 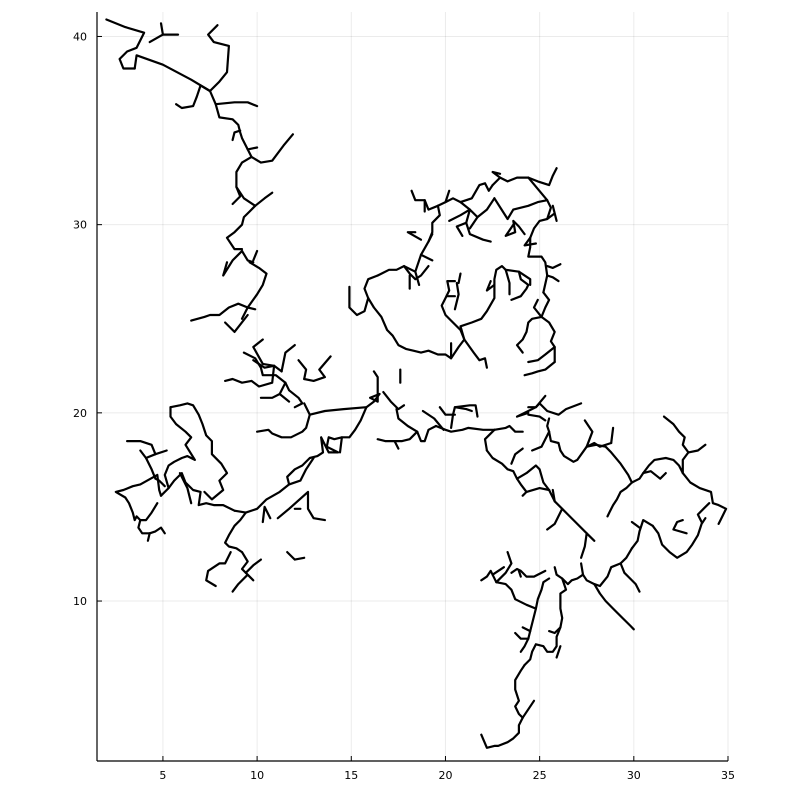 I want to click on x-tick-label: 30, so click(x=634, y=775).